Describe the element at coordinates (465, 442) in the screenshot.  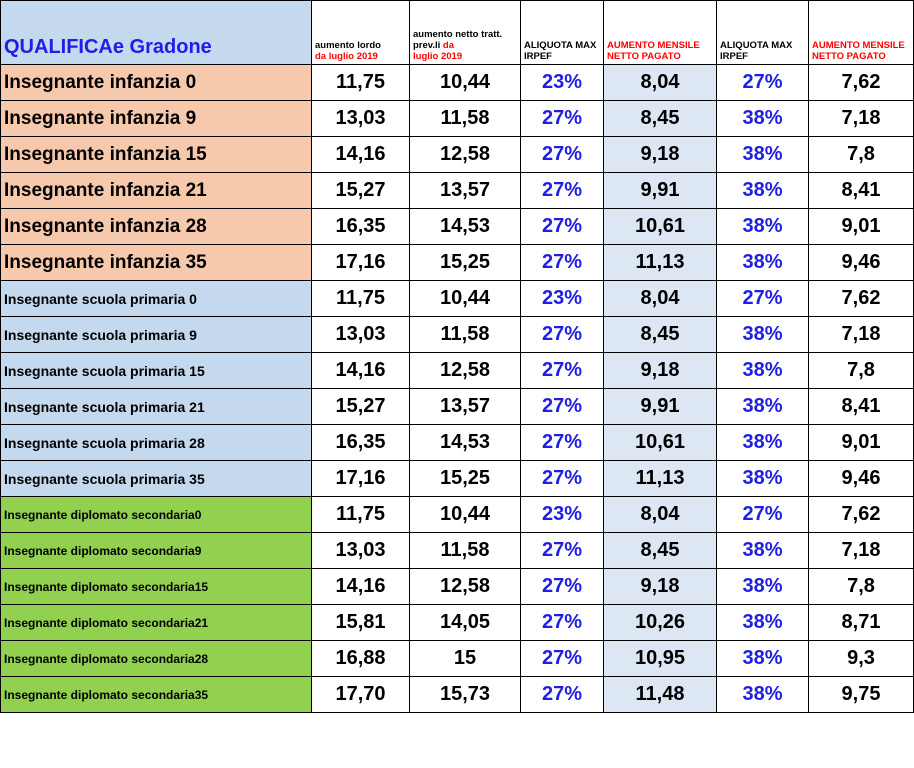
I see `aumento-netto-cell: 14,53` at that location.